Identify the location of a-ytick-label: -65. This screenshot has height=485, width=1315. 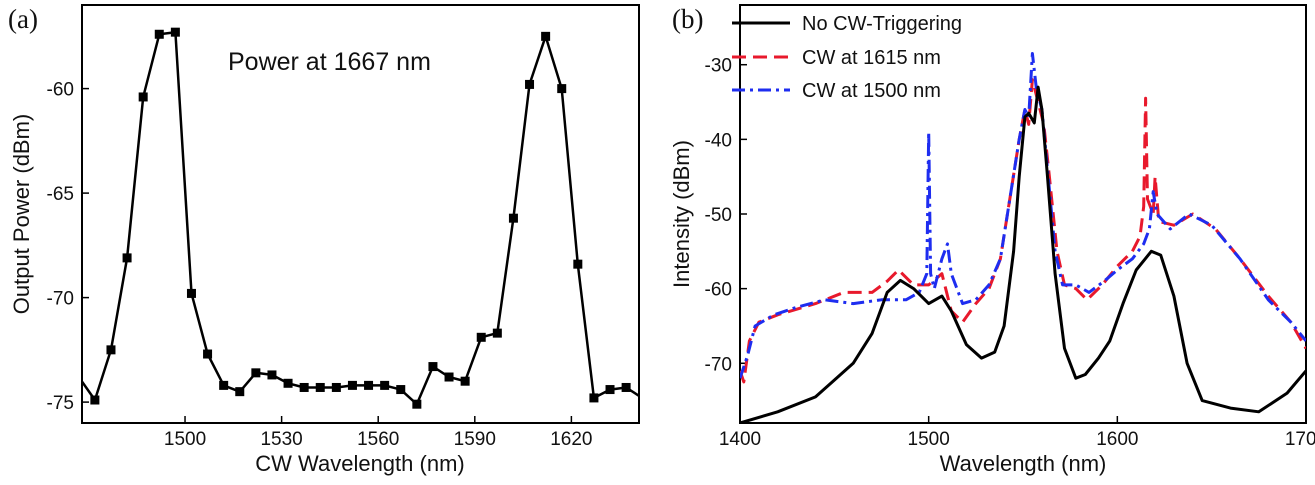
(60, 194).